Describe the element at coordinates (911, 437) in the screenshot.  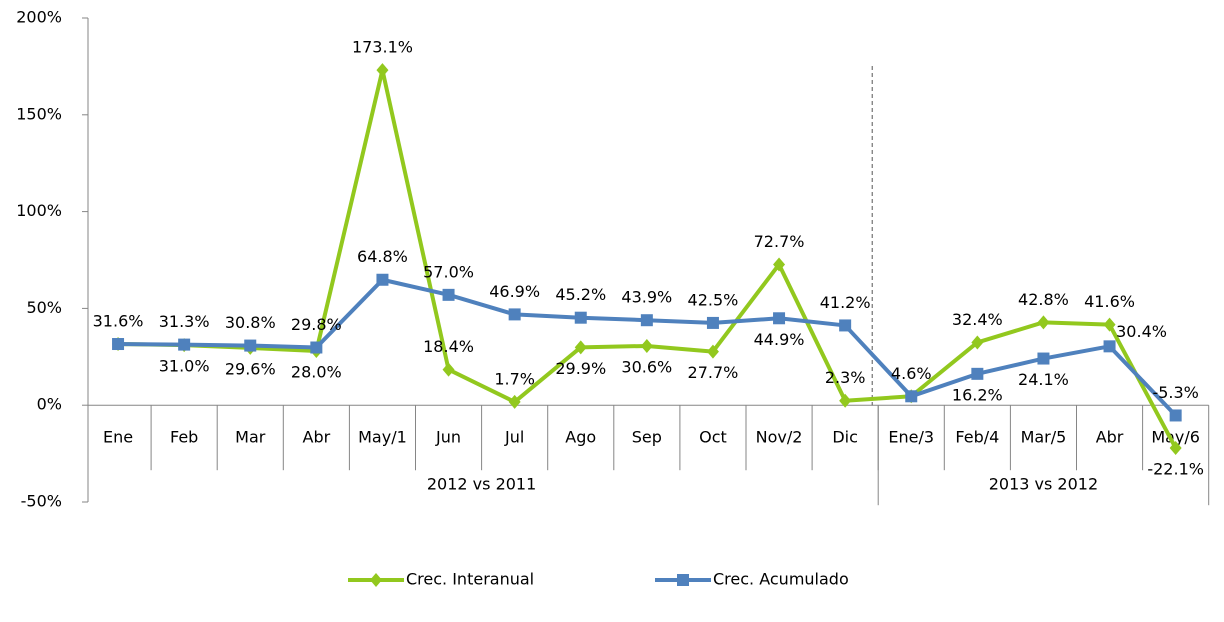
I see `x-tick-label: Ene/3` at that location.